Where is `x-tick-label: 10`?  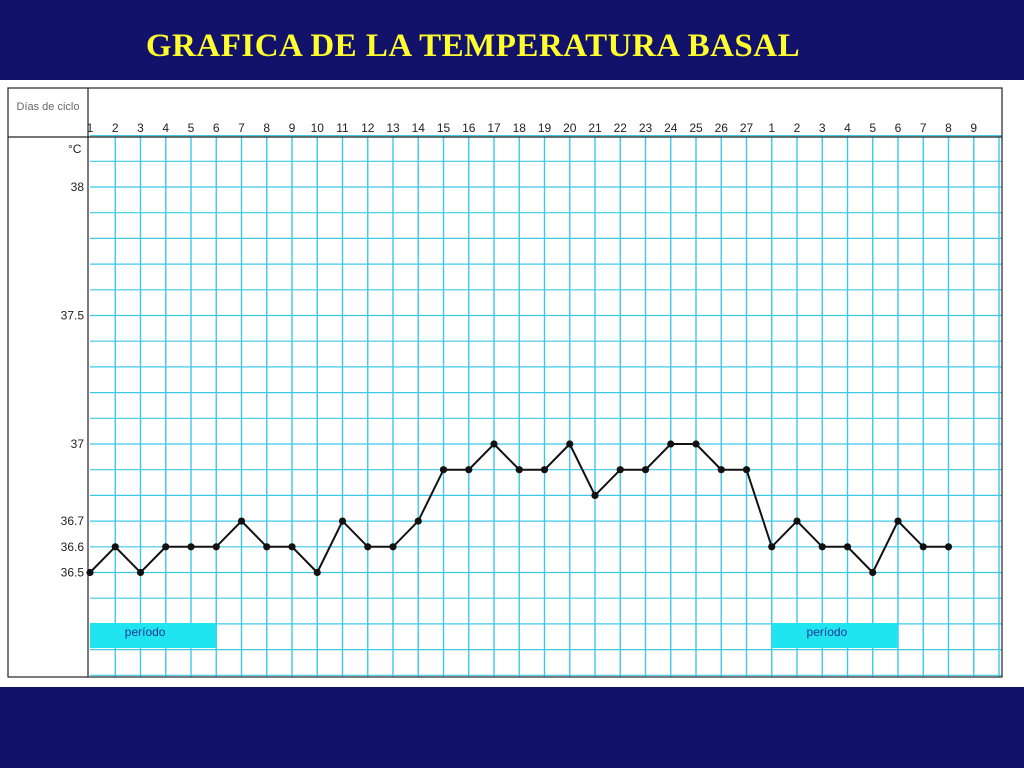 x-tick-label: 10 is located at coordinates (318, 128).